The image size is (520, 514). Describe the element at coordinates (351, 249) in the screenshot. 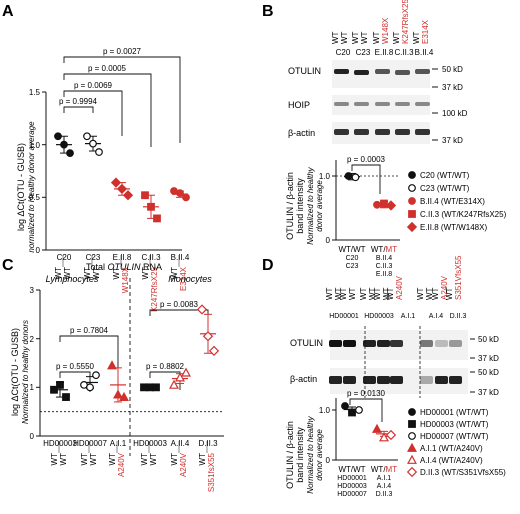

I see `b-group-label-wt: WT/WT` at that location.